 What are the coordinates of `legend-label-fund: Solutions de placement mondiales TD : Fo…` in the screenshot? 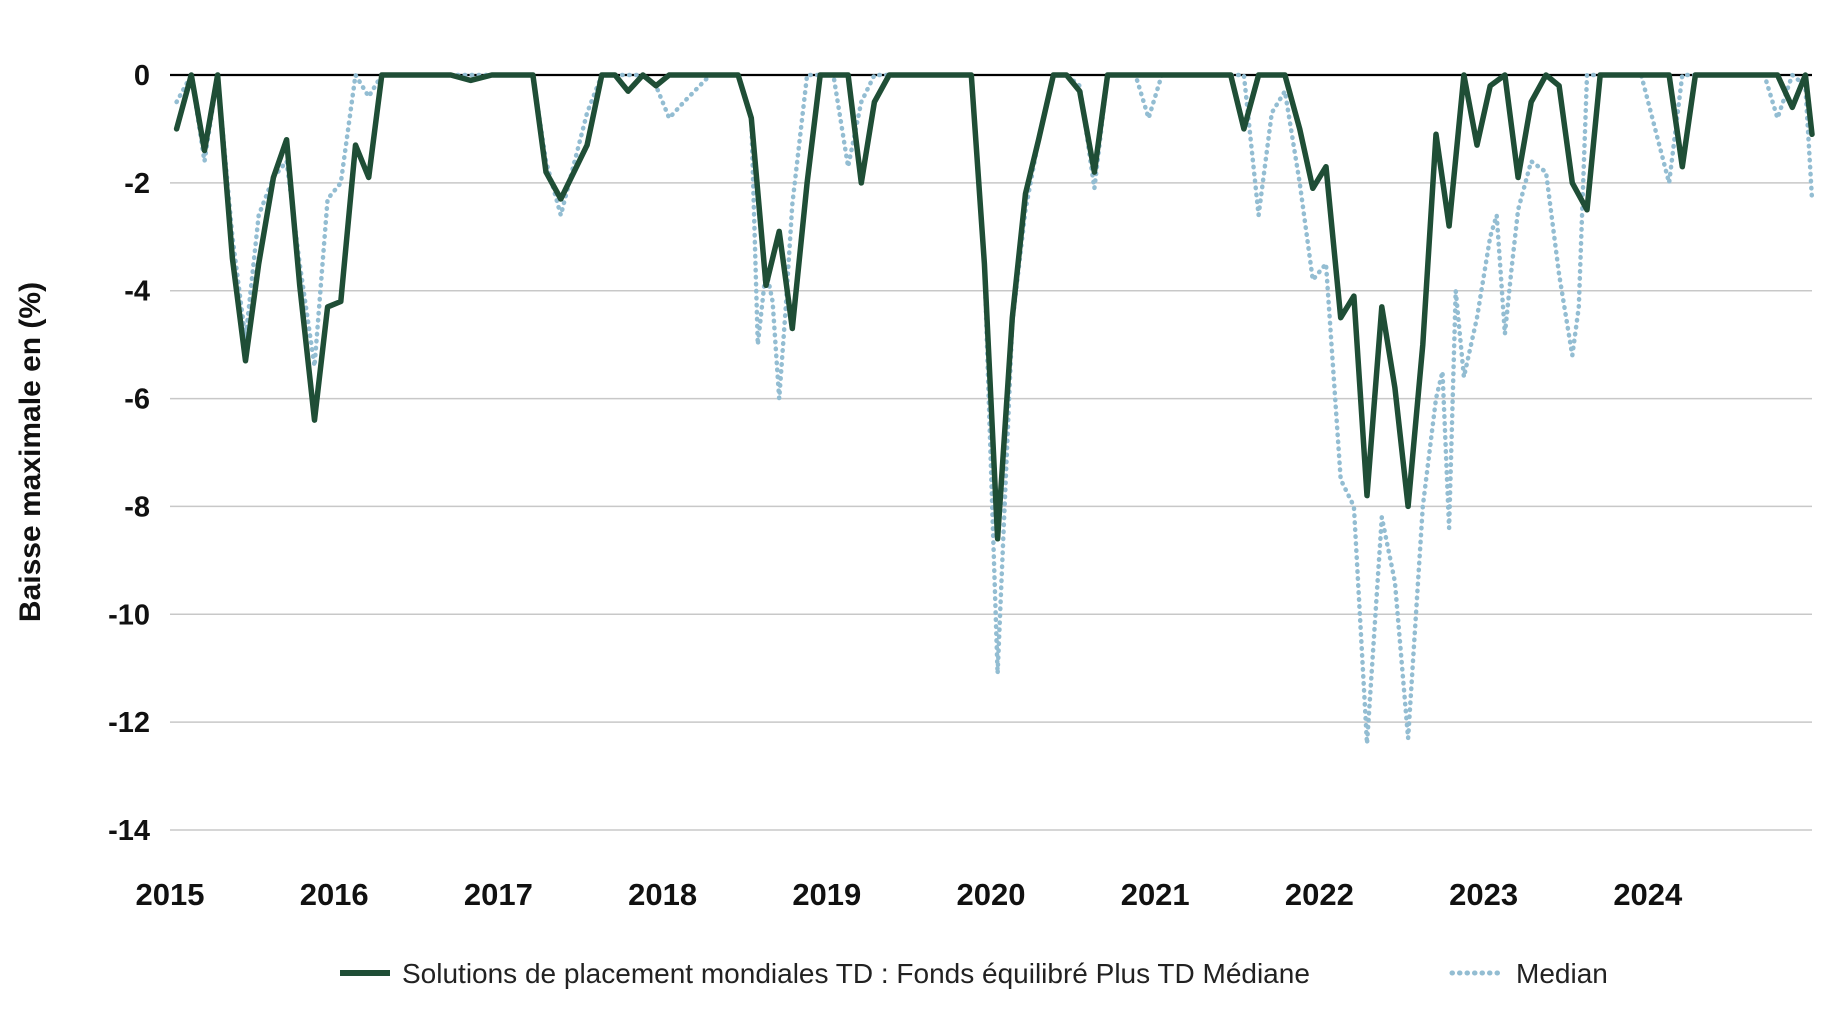 It's located at (856, 973).